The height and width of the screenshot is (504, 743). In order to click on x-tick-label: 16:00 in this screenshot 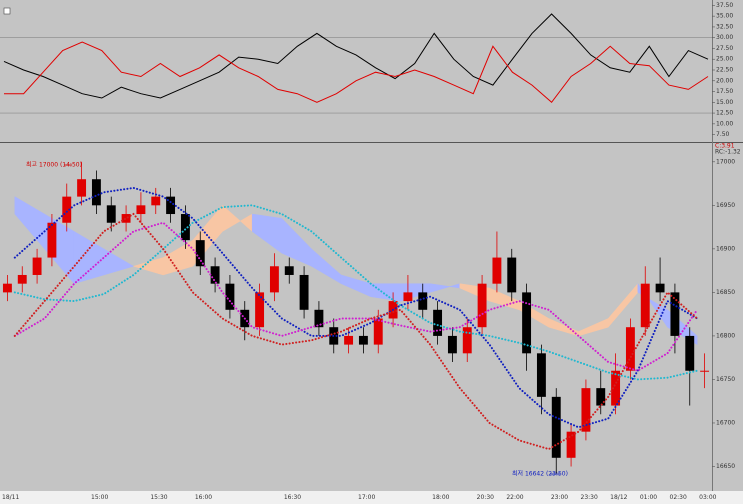, I will do `click(203, 497)`.